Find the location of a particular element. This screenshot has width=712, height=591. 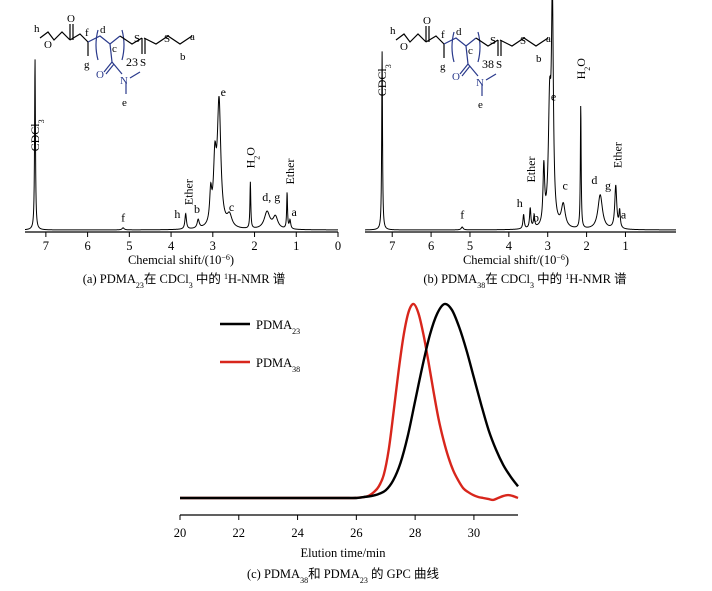

panel-a-peak-label: a is located at coordinates (295, 212).